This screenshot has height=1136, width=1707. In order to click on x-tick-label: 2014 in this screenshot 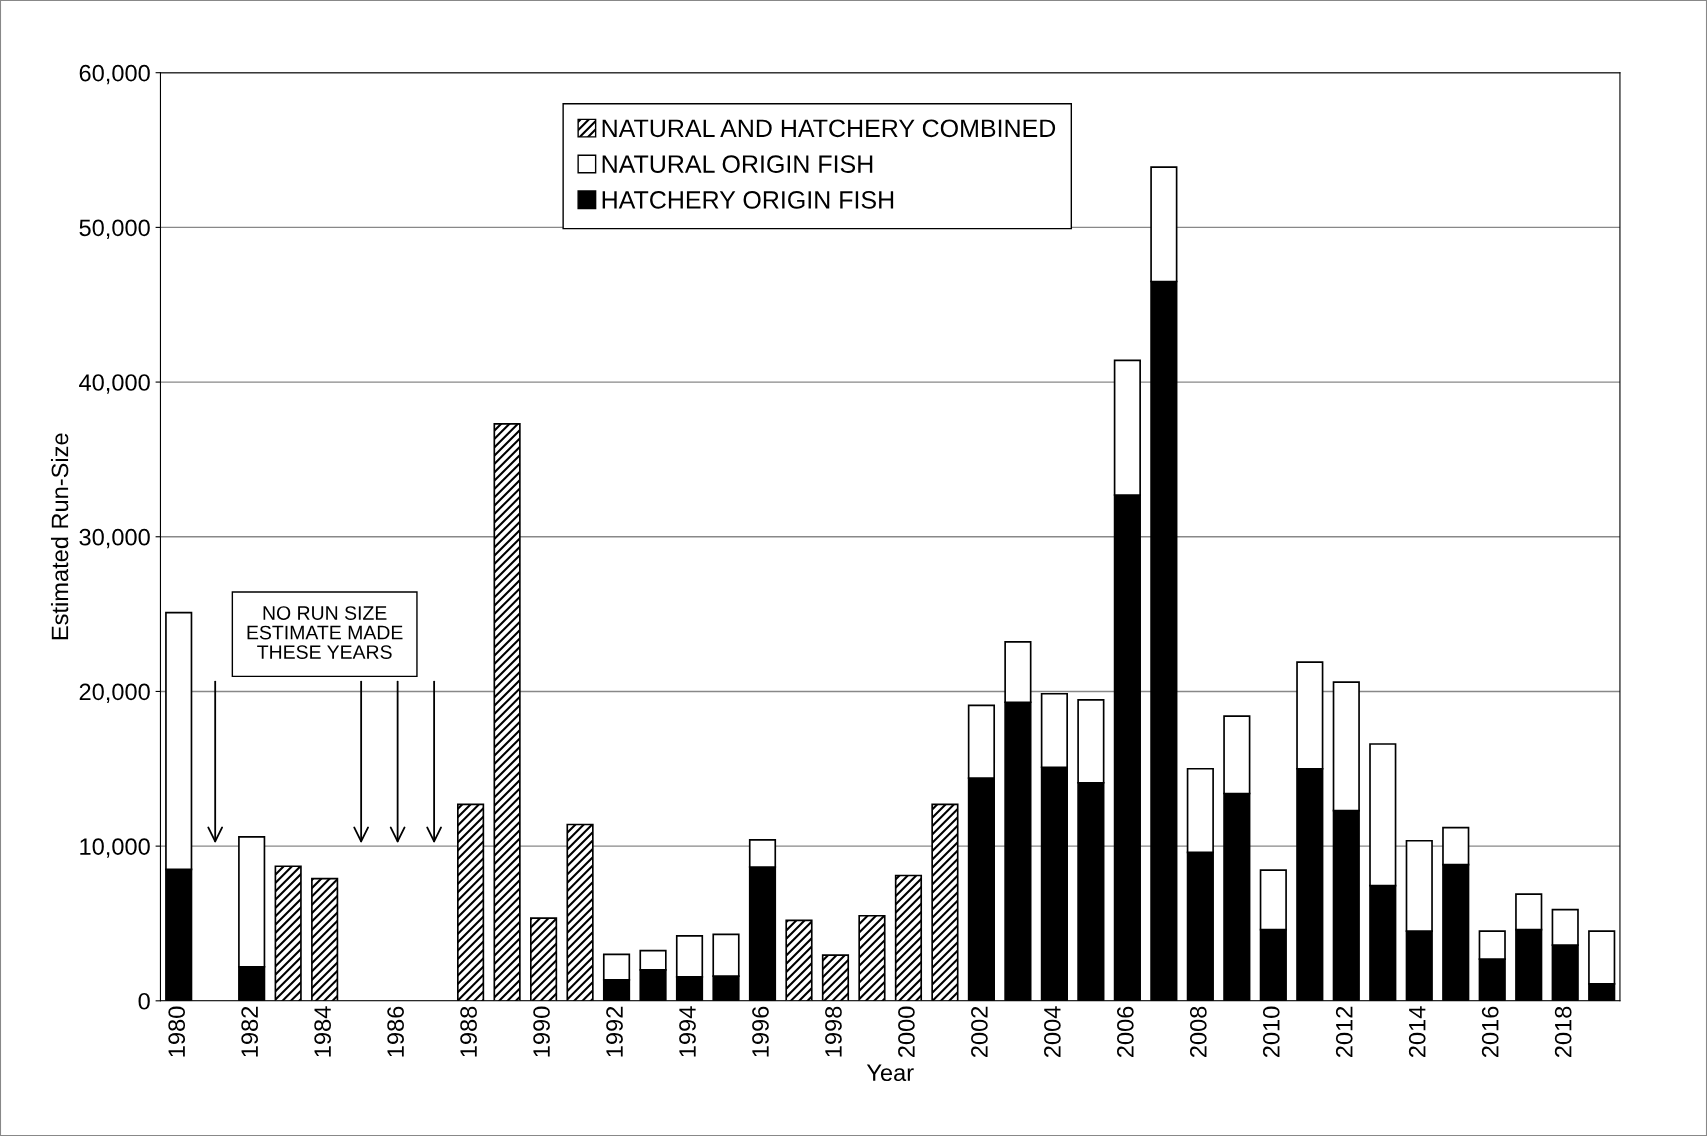, I will do `click(1417, 1032)`.